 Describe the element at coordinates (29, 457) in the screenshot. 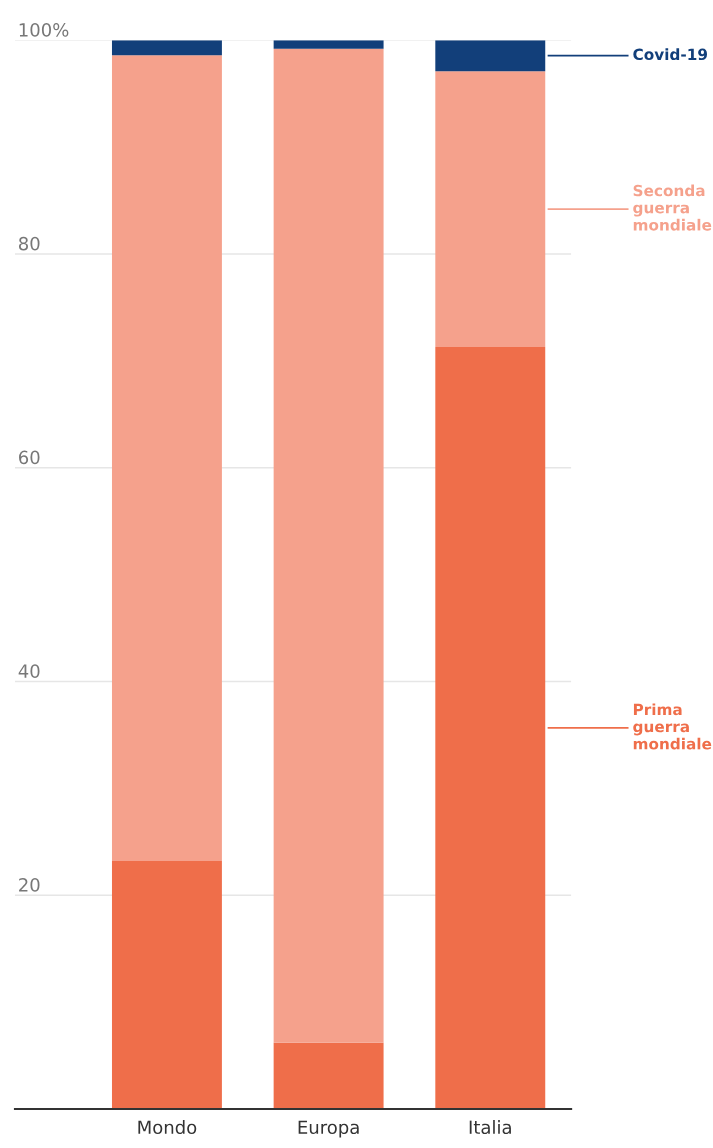

I see `y-tick-label: 60` at that location.